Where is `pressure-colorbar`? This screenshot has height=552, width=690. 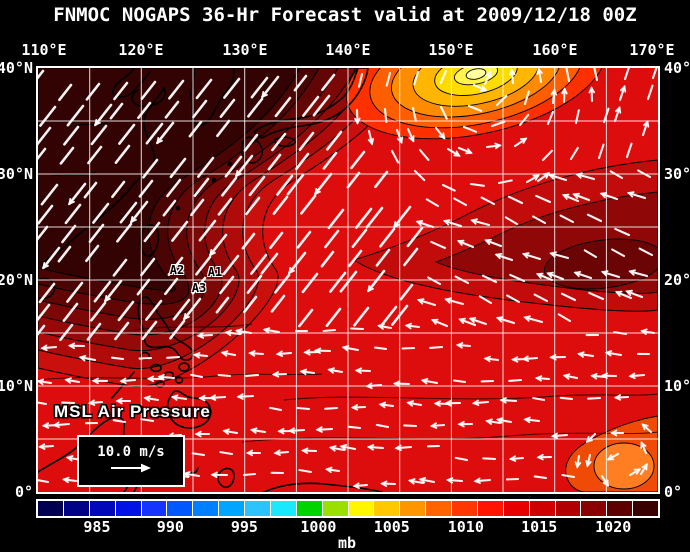
pressure-colorbar is located at coordinates (348, 508).